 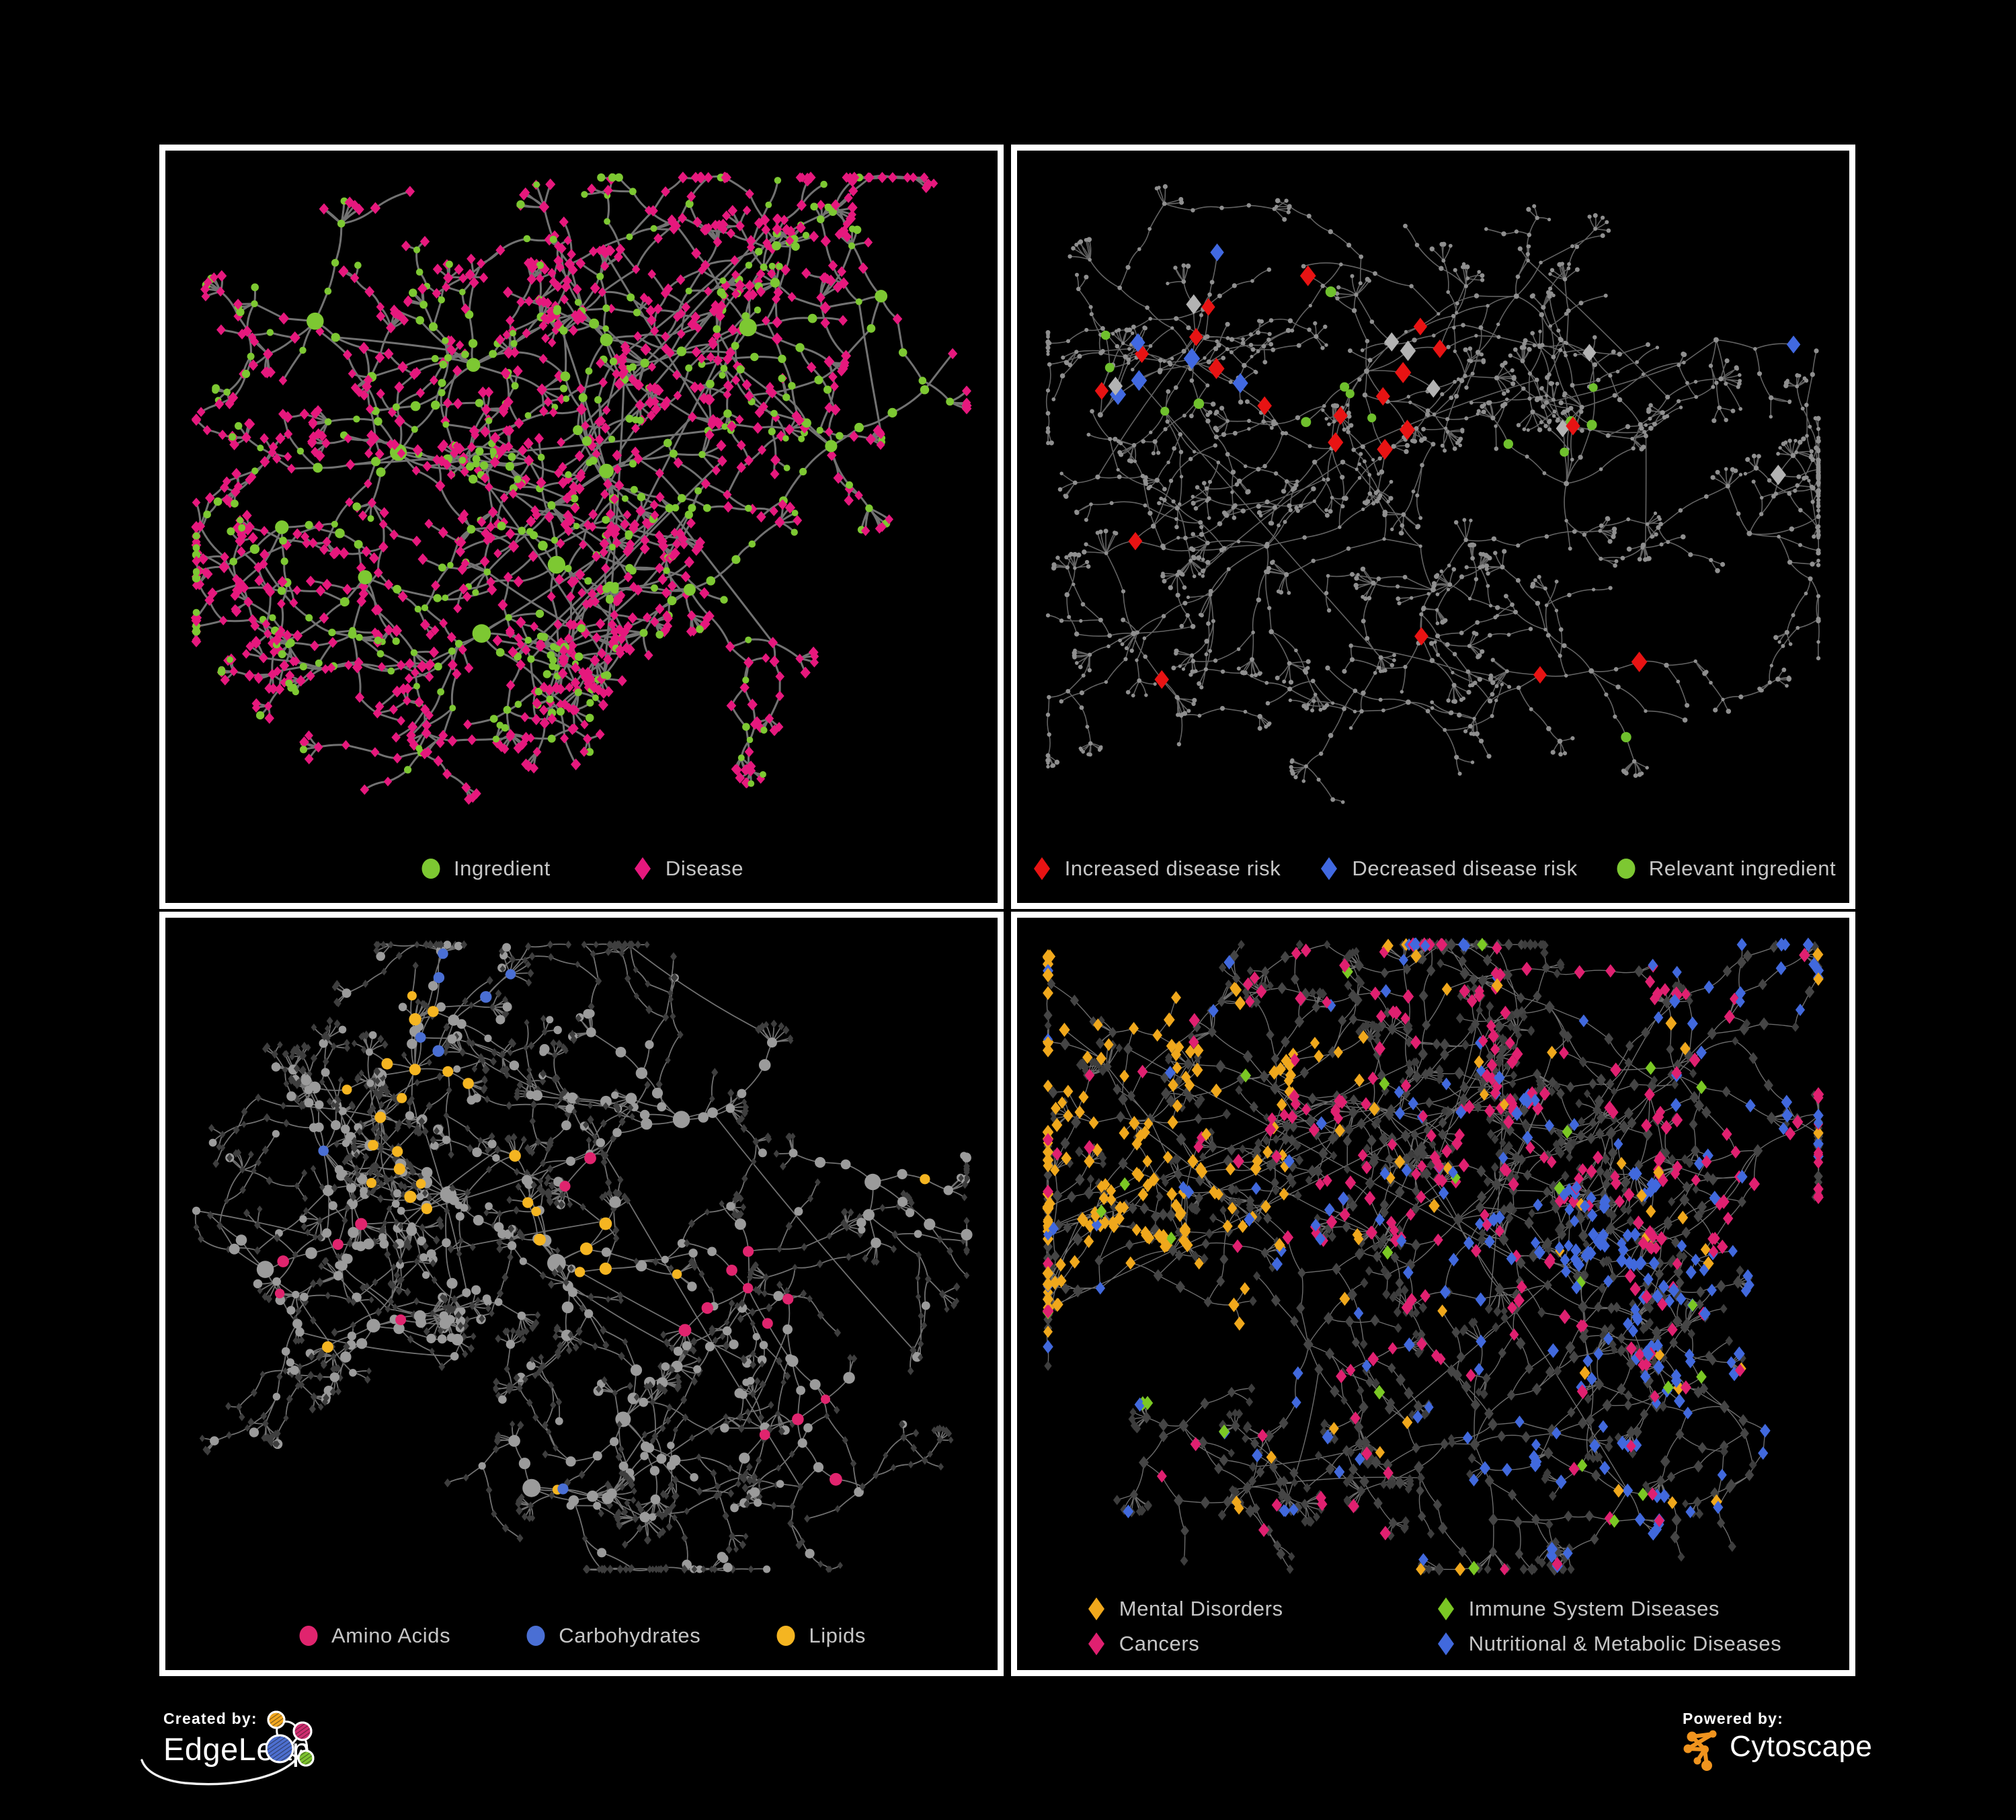 What do you see at coordinates (704, 868) in the screenshot?
I see `legend-label: Disease` at bounding box center [704, 868].